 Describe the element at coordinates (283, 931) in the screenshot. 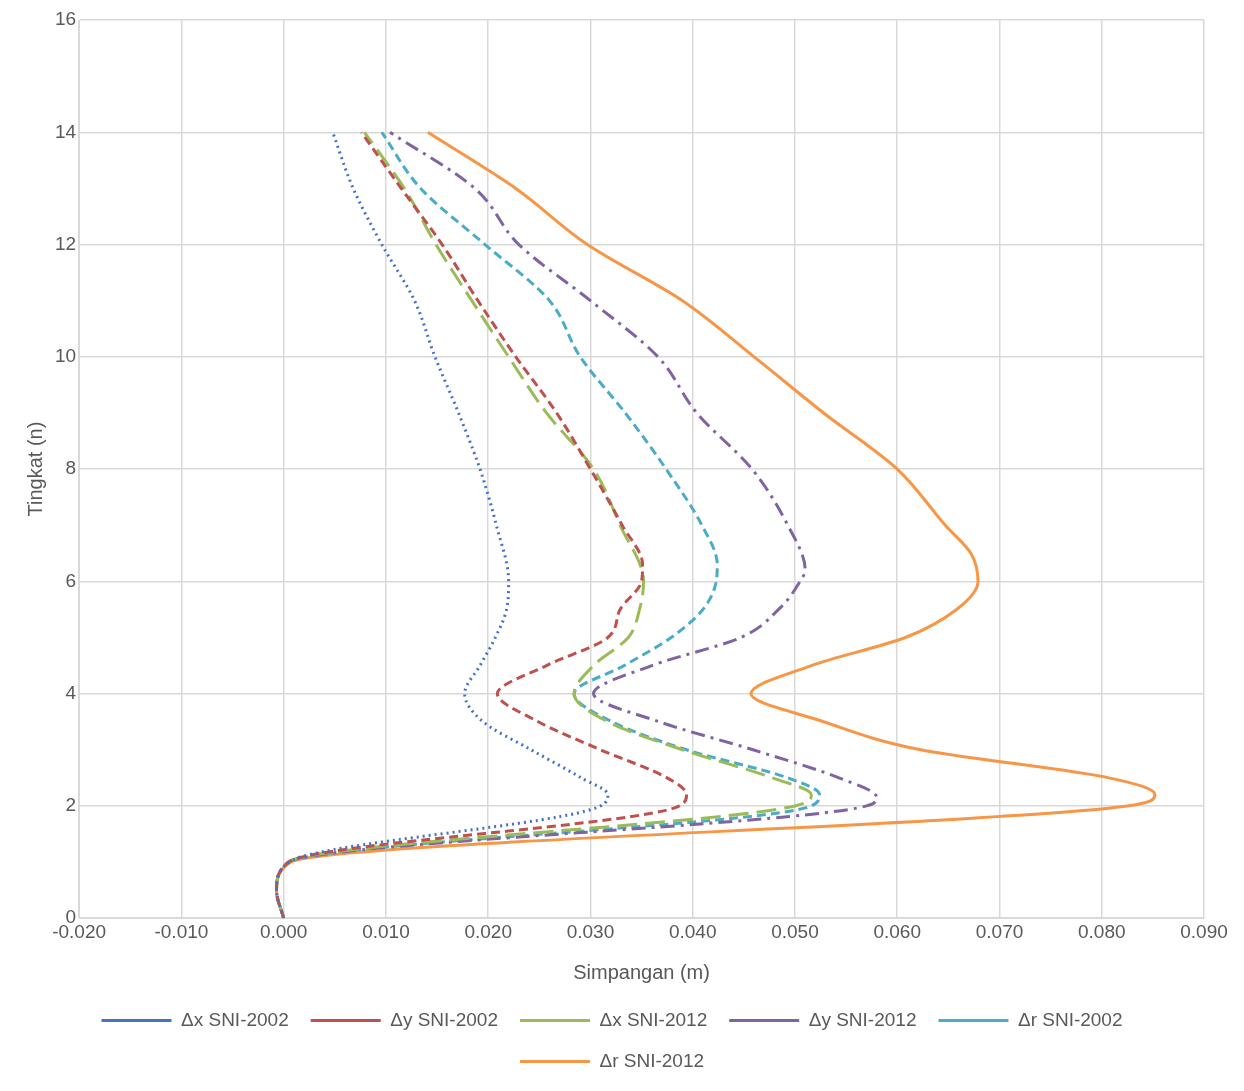

I see `x-tick-label: 0.000` at that location.